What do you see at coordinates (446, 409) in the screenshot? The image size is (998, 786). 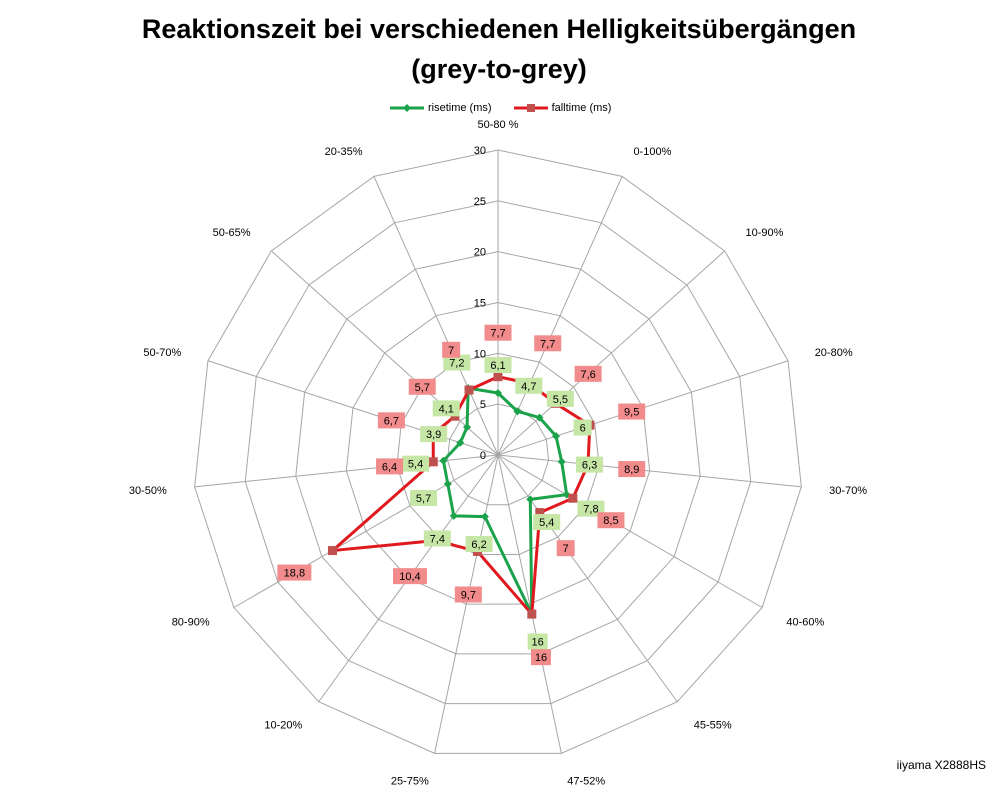 I see `data-label-rise: 4,1` at bounding box center [446, 409].